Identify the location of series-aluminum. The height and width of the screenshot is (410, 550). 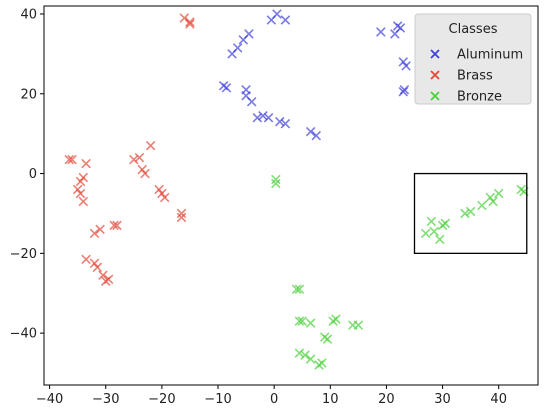
(314, 75).